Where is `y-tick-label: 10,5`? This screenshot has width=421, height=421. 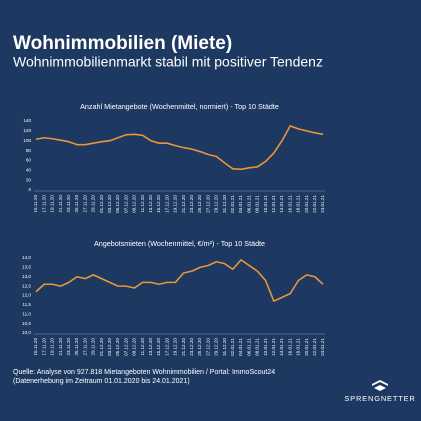 y-tick-label: 10,5 is located at coordinates (26, 323).